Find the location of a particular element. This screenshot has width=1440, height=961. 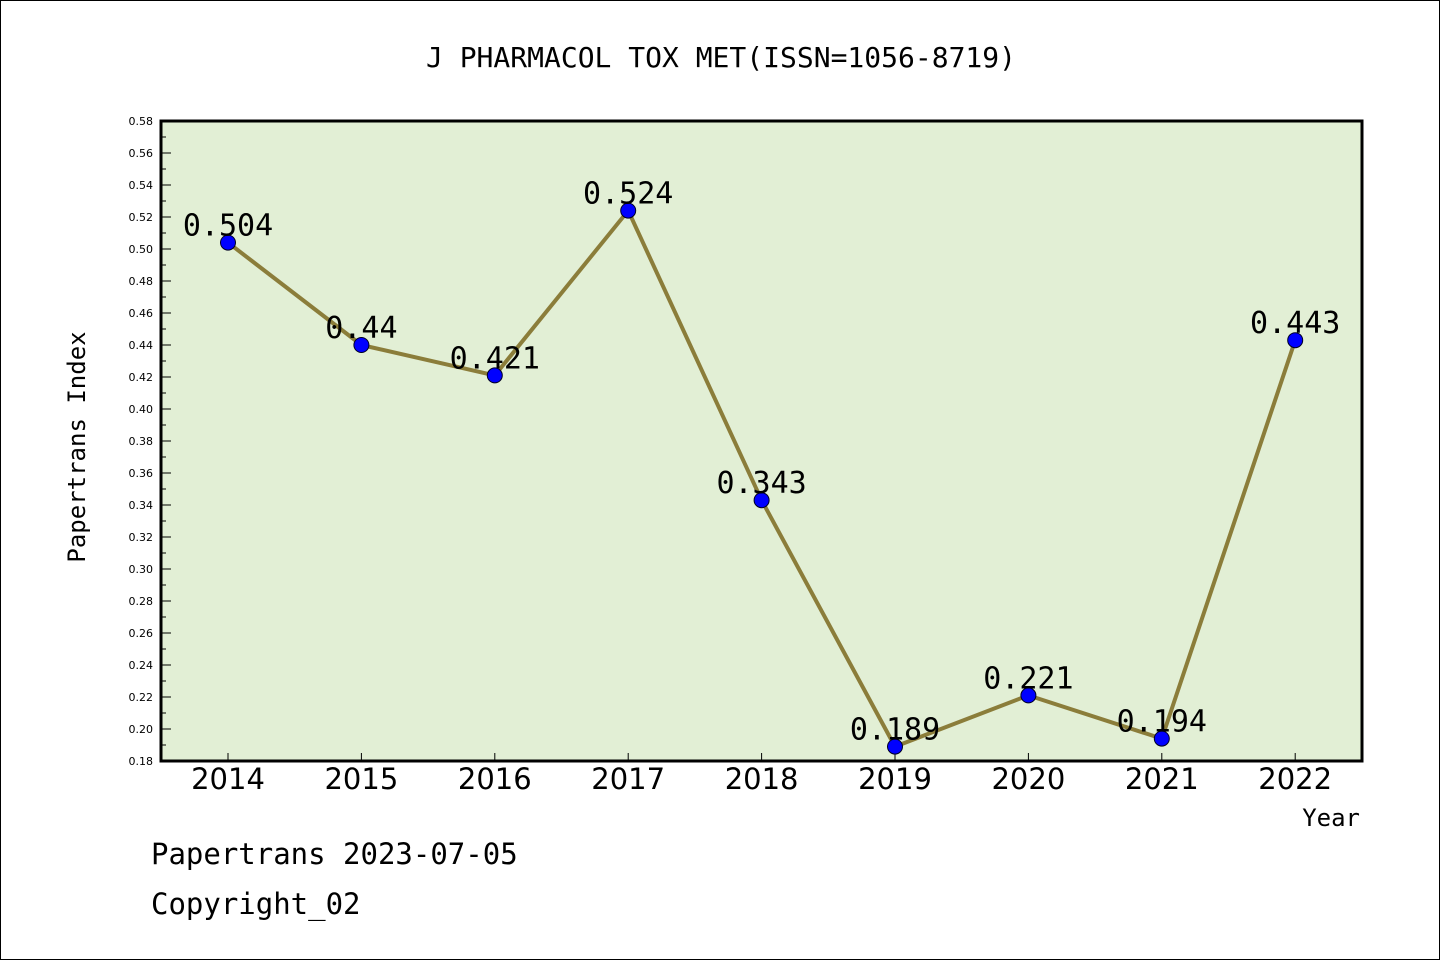

y-tick-label: 0.18 is located at coordinates (141, 761).